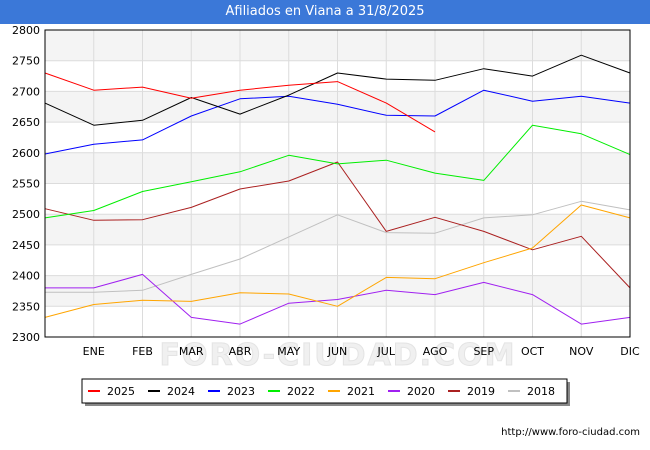 The image size is (650, 450). I want to click on series-line-2025, so click(240, 102).